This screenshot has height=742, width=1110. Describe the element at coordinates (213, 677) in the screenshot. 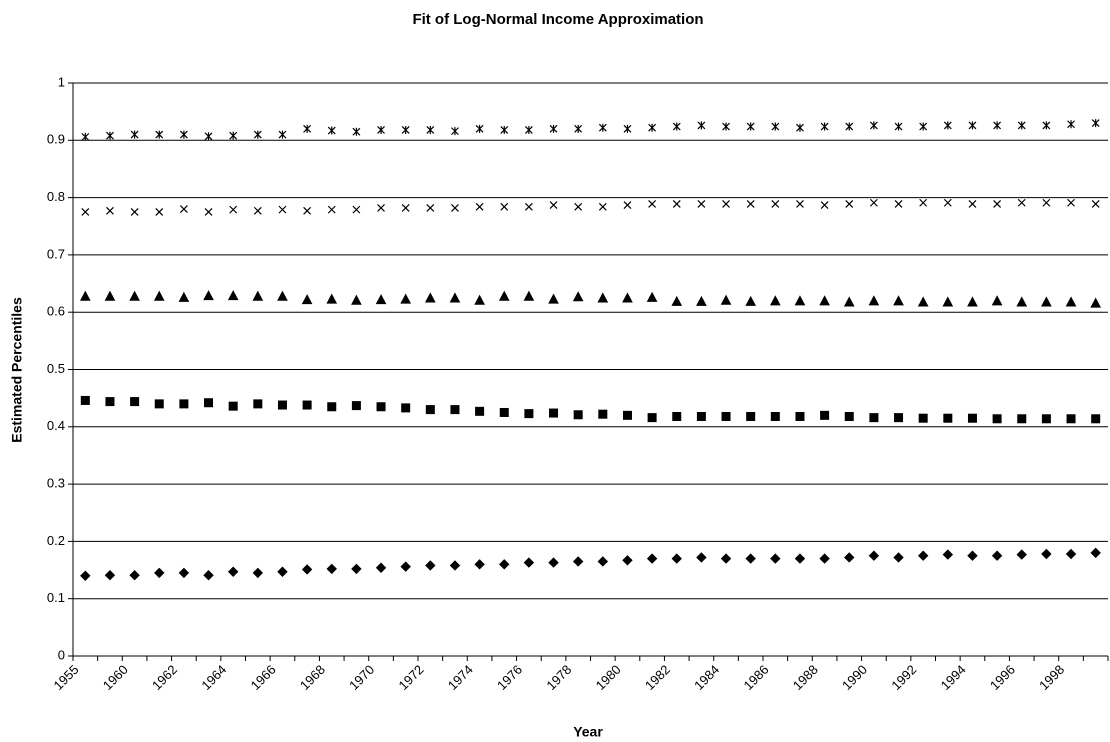

I see `x-tick-label: 1964` at that location.